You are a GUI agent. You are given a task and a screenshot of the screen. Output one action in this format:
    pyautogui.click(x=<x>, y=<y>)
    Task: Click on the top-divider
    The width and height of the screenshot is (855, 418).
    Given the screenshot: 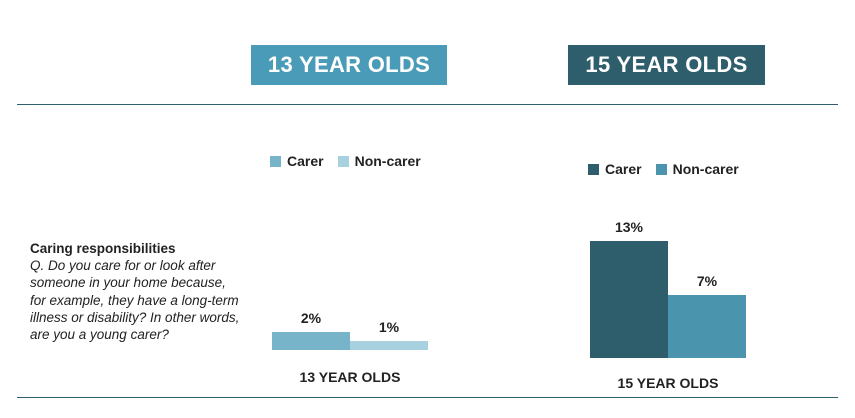 What is the action you would take?
    pyautogui.click(x=427, y=104)
    